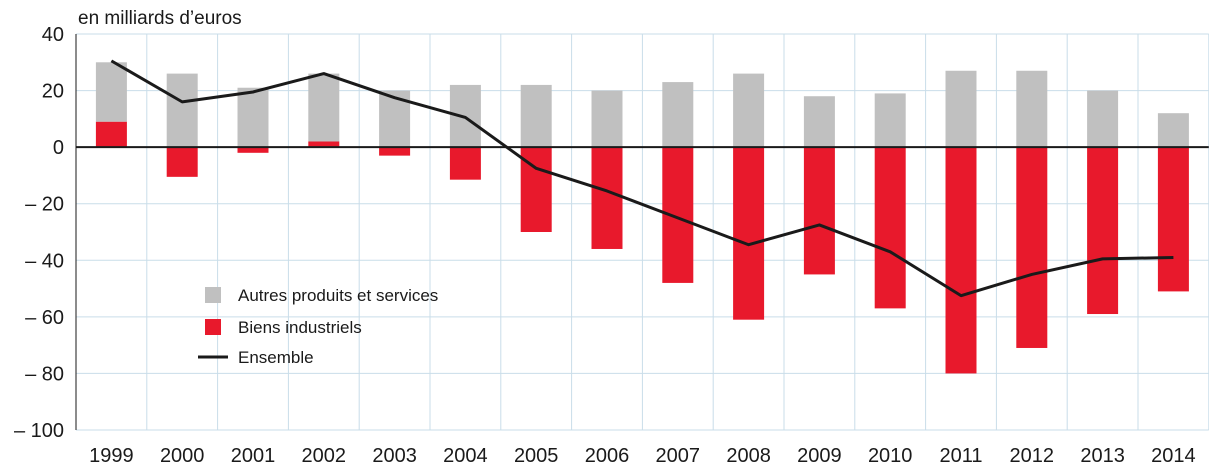  I want to click on bar-autres-2010, so click(890, 120).